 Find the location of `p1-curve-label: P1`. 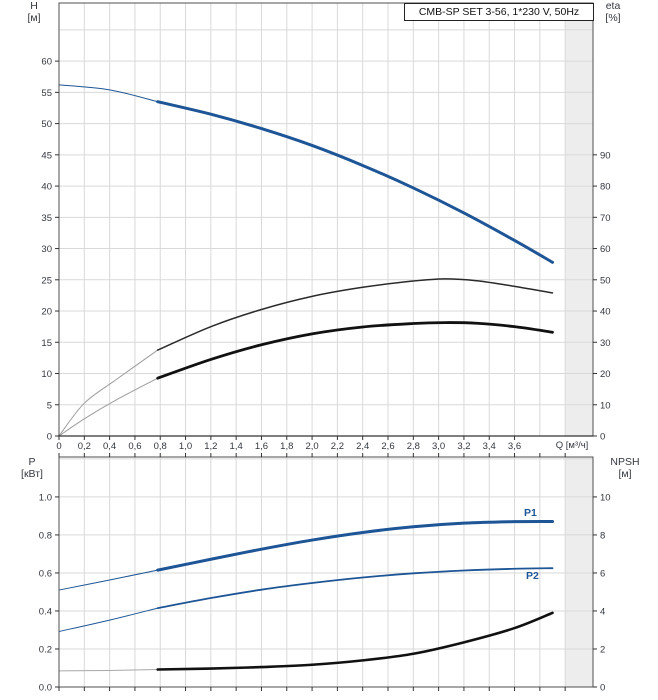

p1-curve-label: P1 is located at coordinates (530, 513).